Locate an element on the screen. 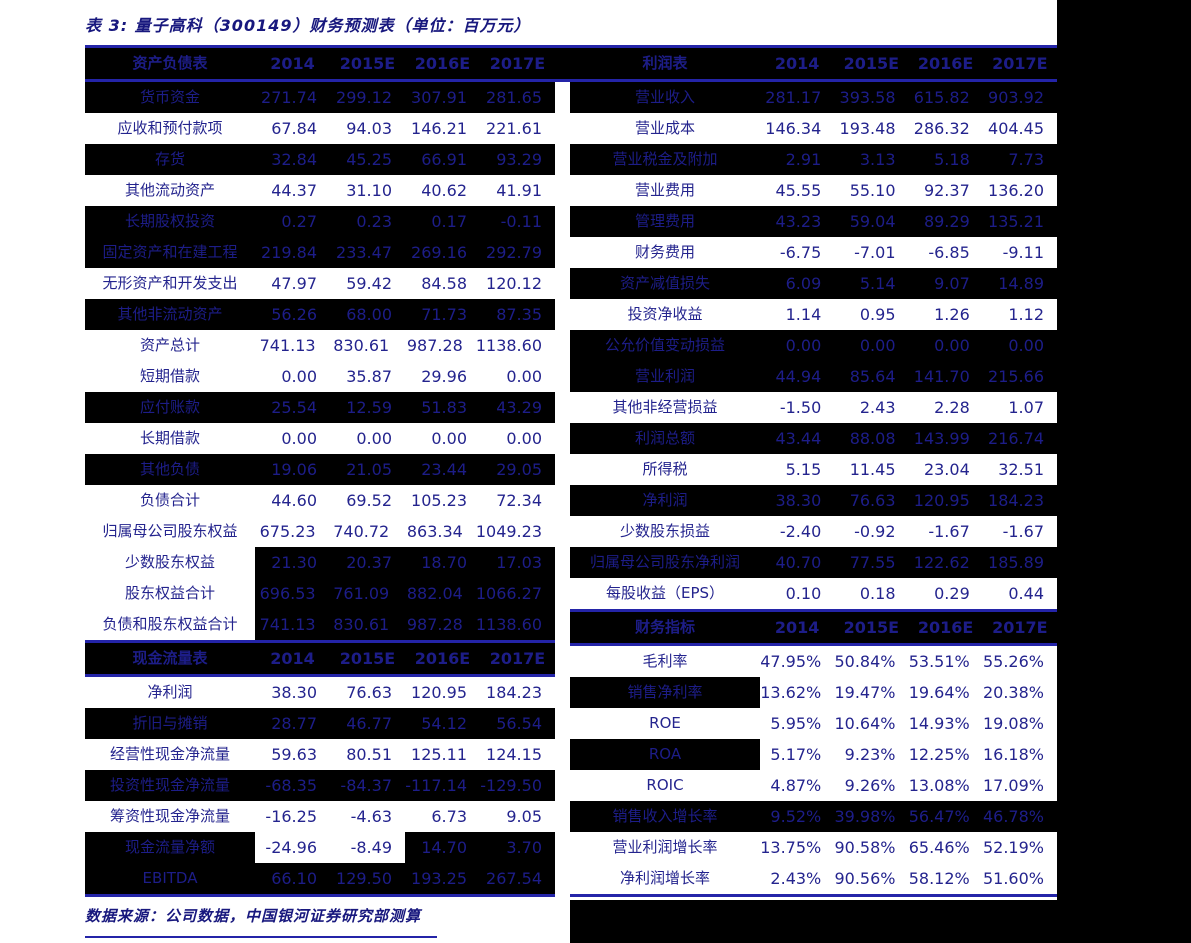 The image size is (1191, 943). row-label: 毛利率 is located at coordinates (665, 661).